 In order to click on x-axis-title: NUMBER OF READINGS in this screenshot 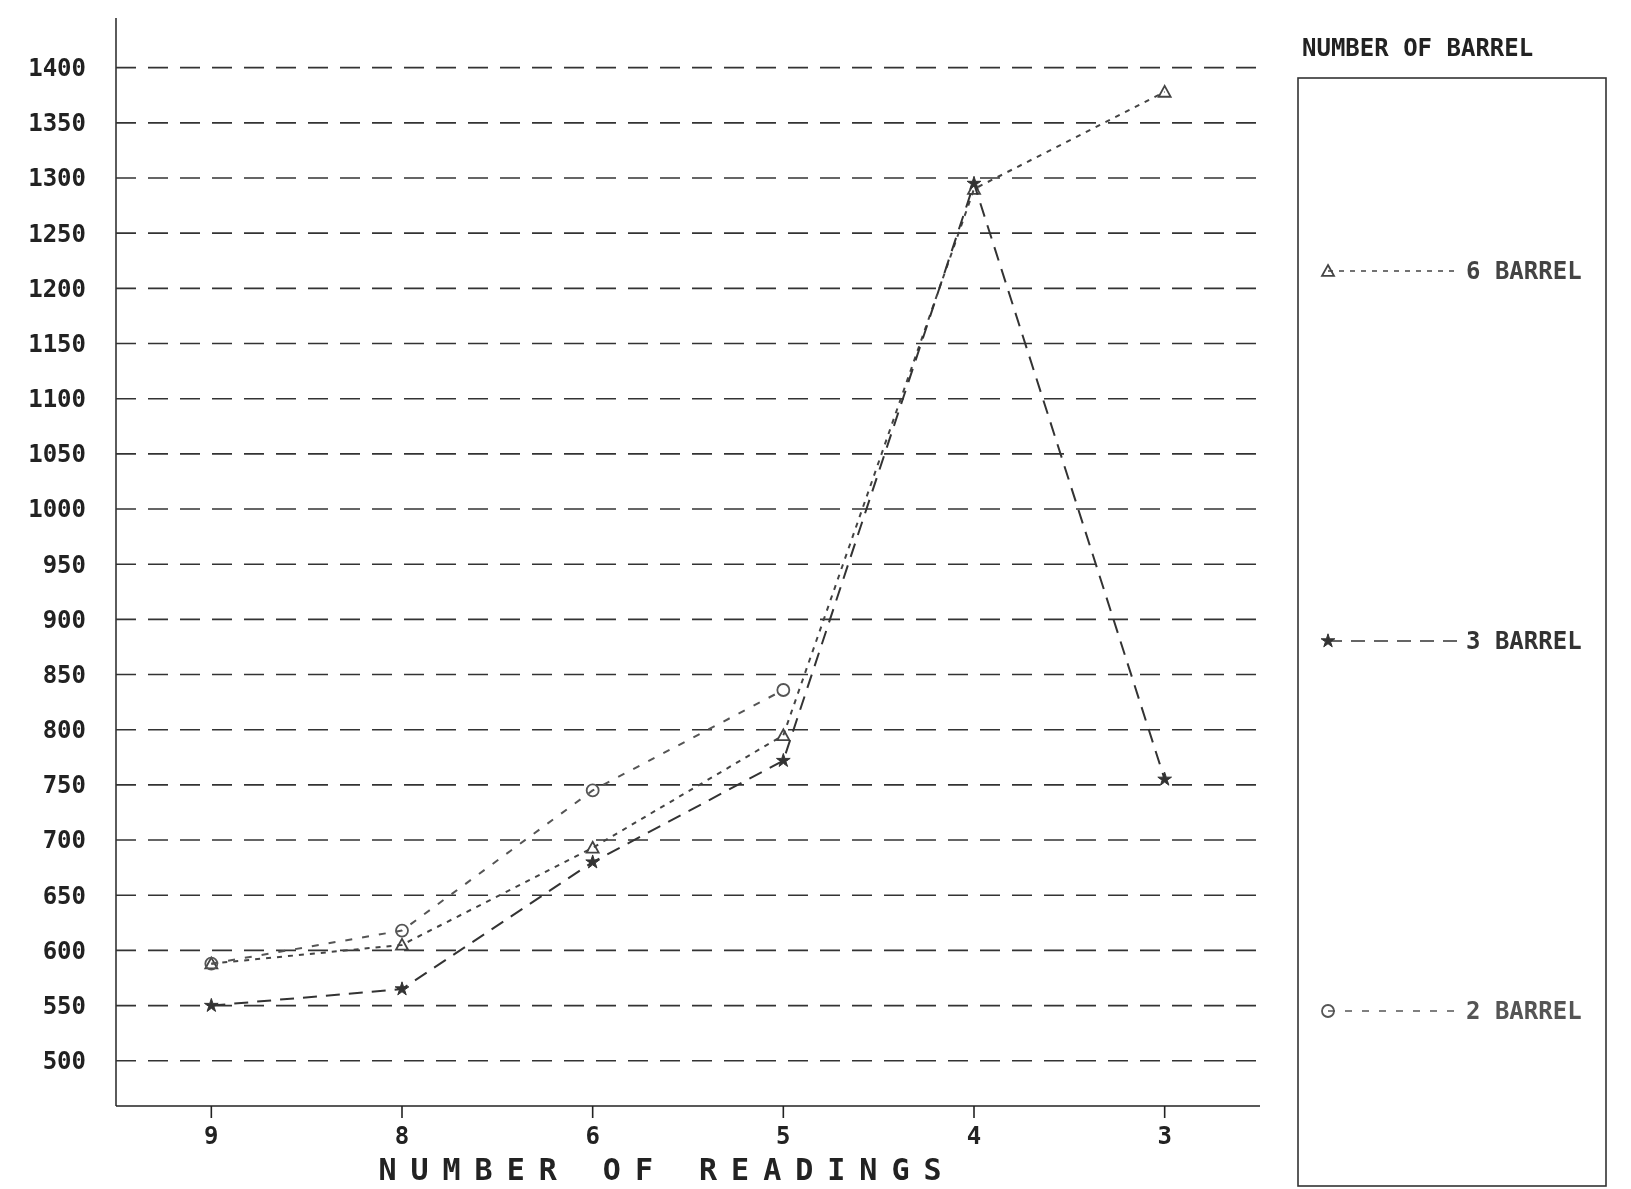, I will do `click(667, 1169)`.